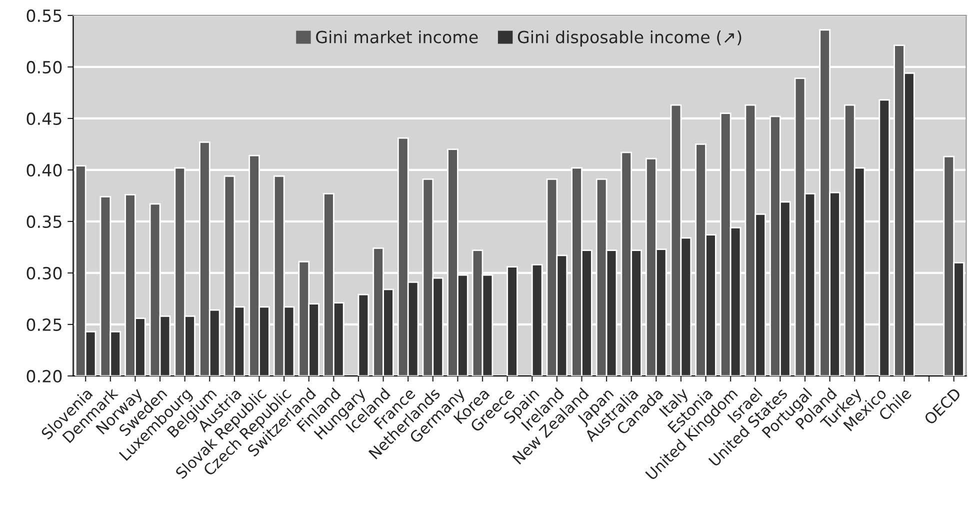  I want to click on y-tick-label: 0.40, so click(44, 170).